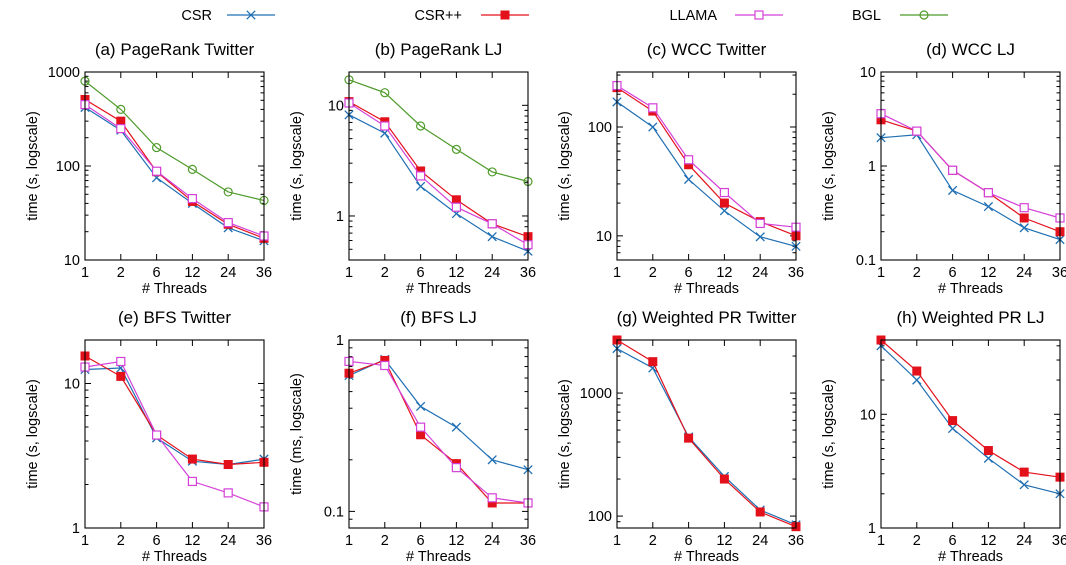 Image resolution: width=1066 pixels, height=565 pixels. What do you see at coordinates (604, 237) in the screenshot?
I see `y-tick-label: 10` at bounding box center [604, 237].